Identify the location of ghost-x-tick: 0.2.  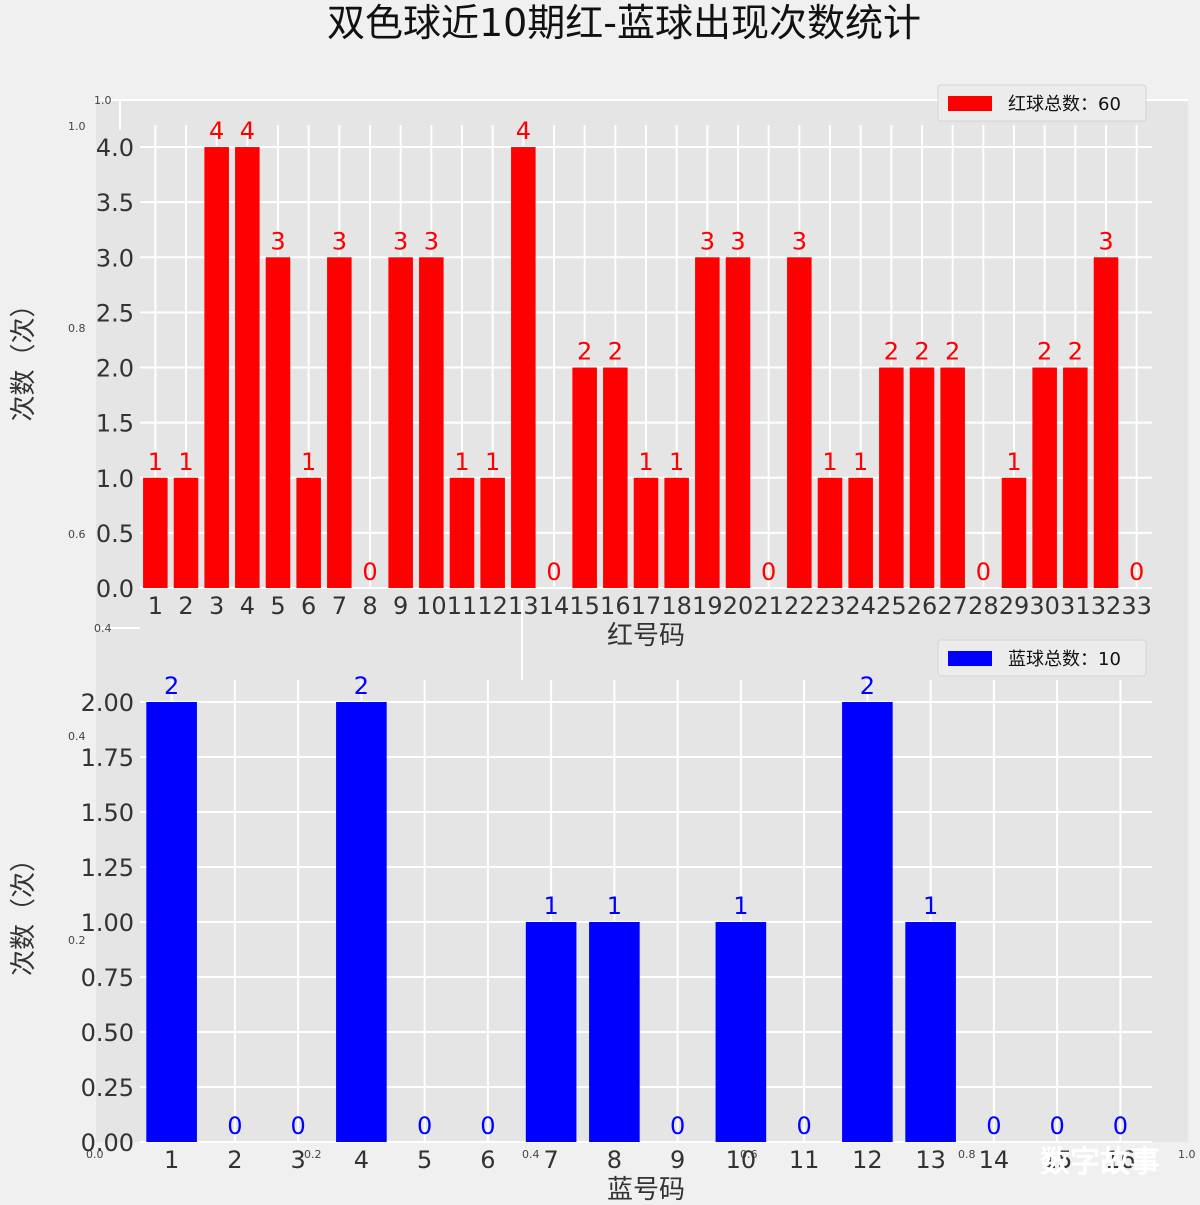
(313, 1154).